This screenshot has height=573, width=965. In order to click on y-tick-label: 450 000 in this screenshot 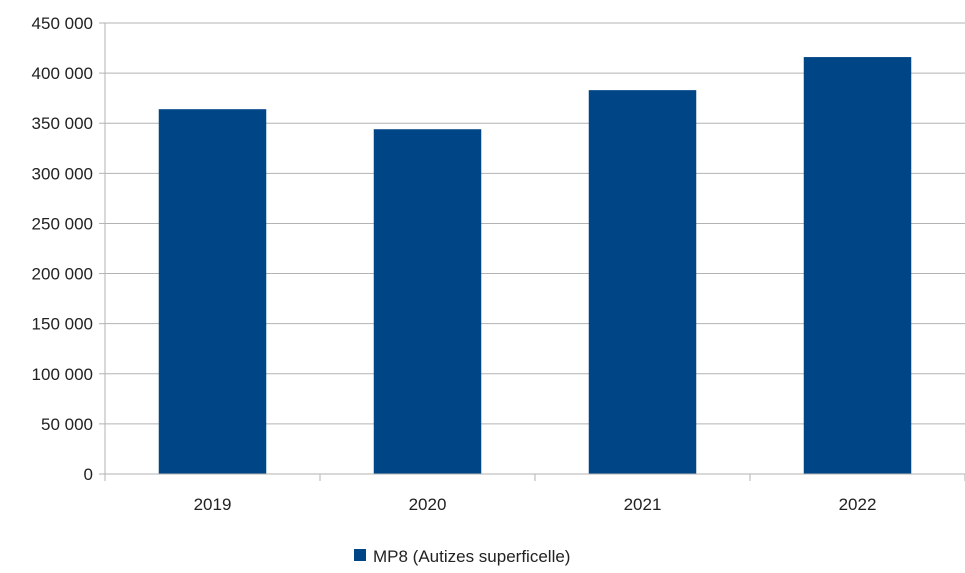, I will do `click(62, 23)`.